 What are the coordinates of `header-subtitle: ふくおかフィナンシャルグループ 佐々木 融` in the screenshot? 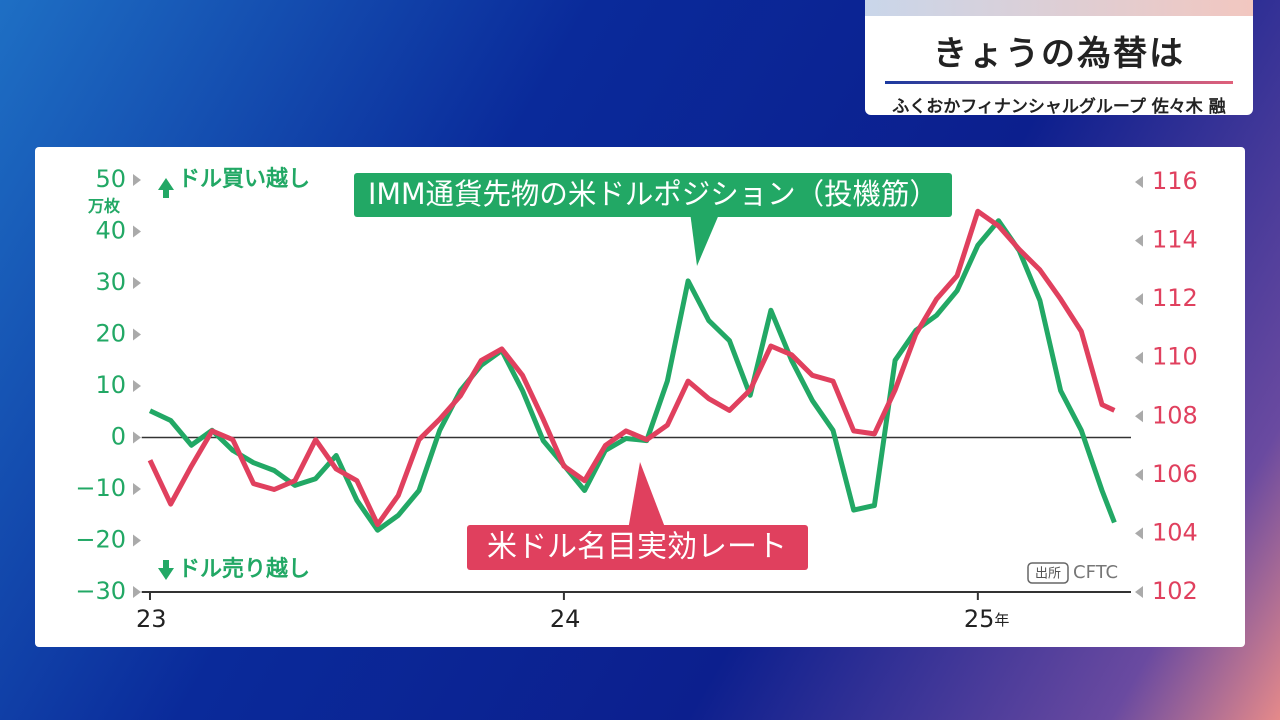 It's located at (1059, 106).